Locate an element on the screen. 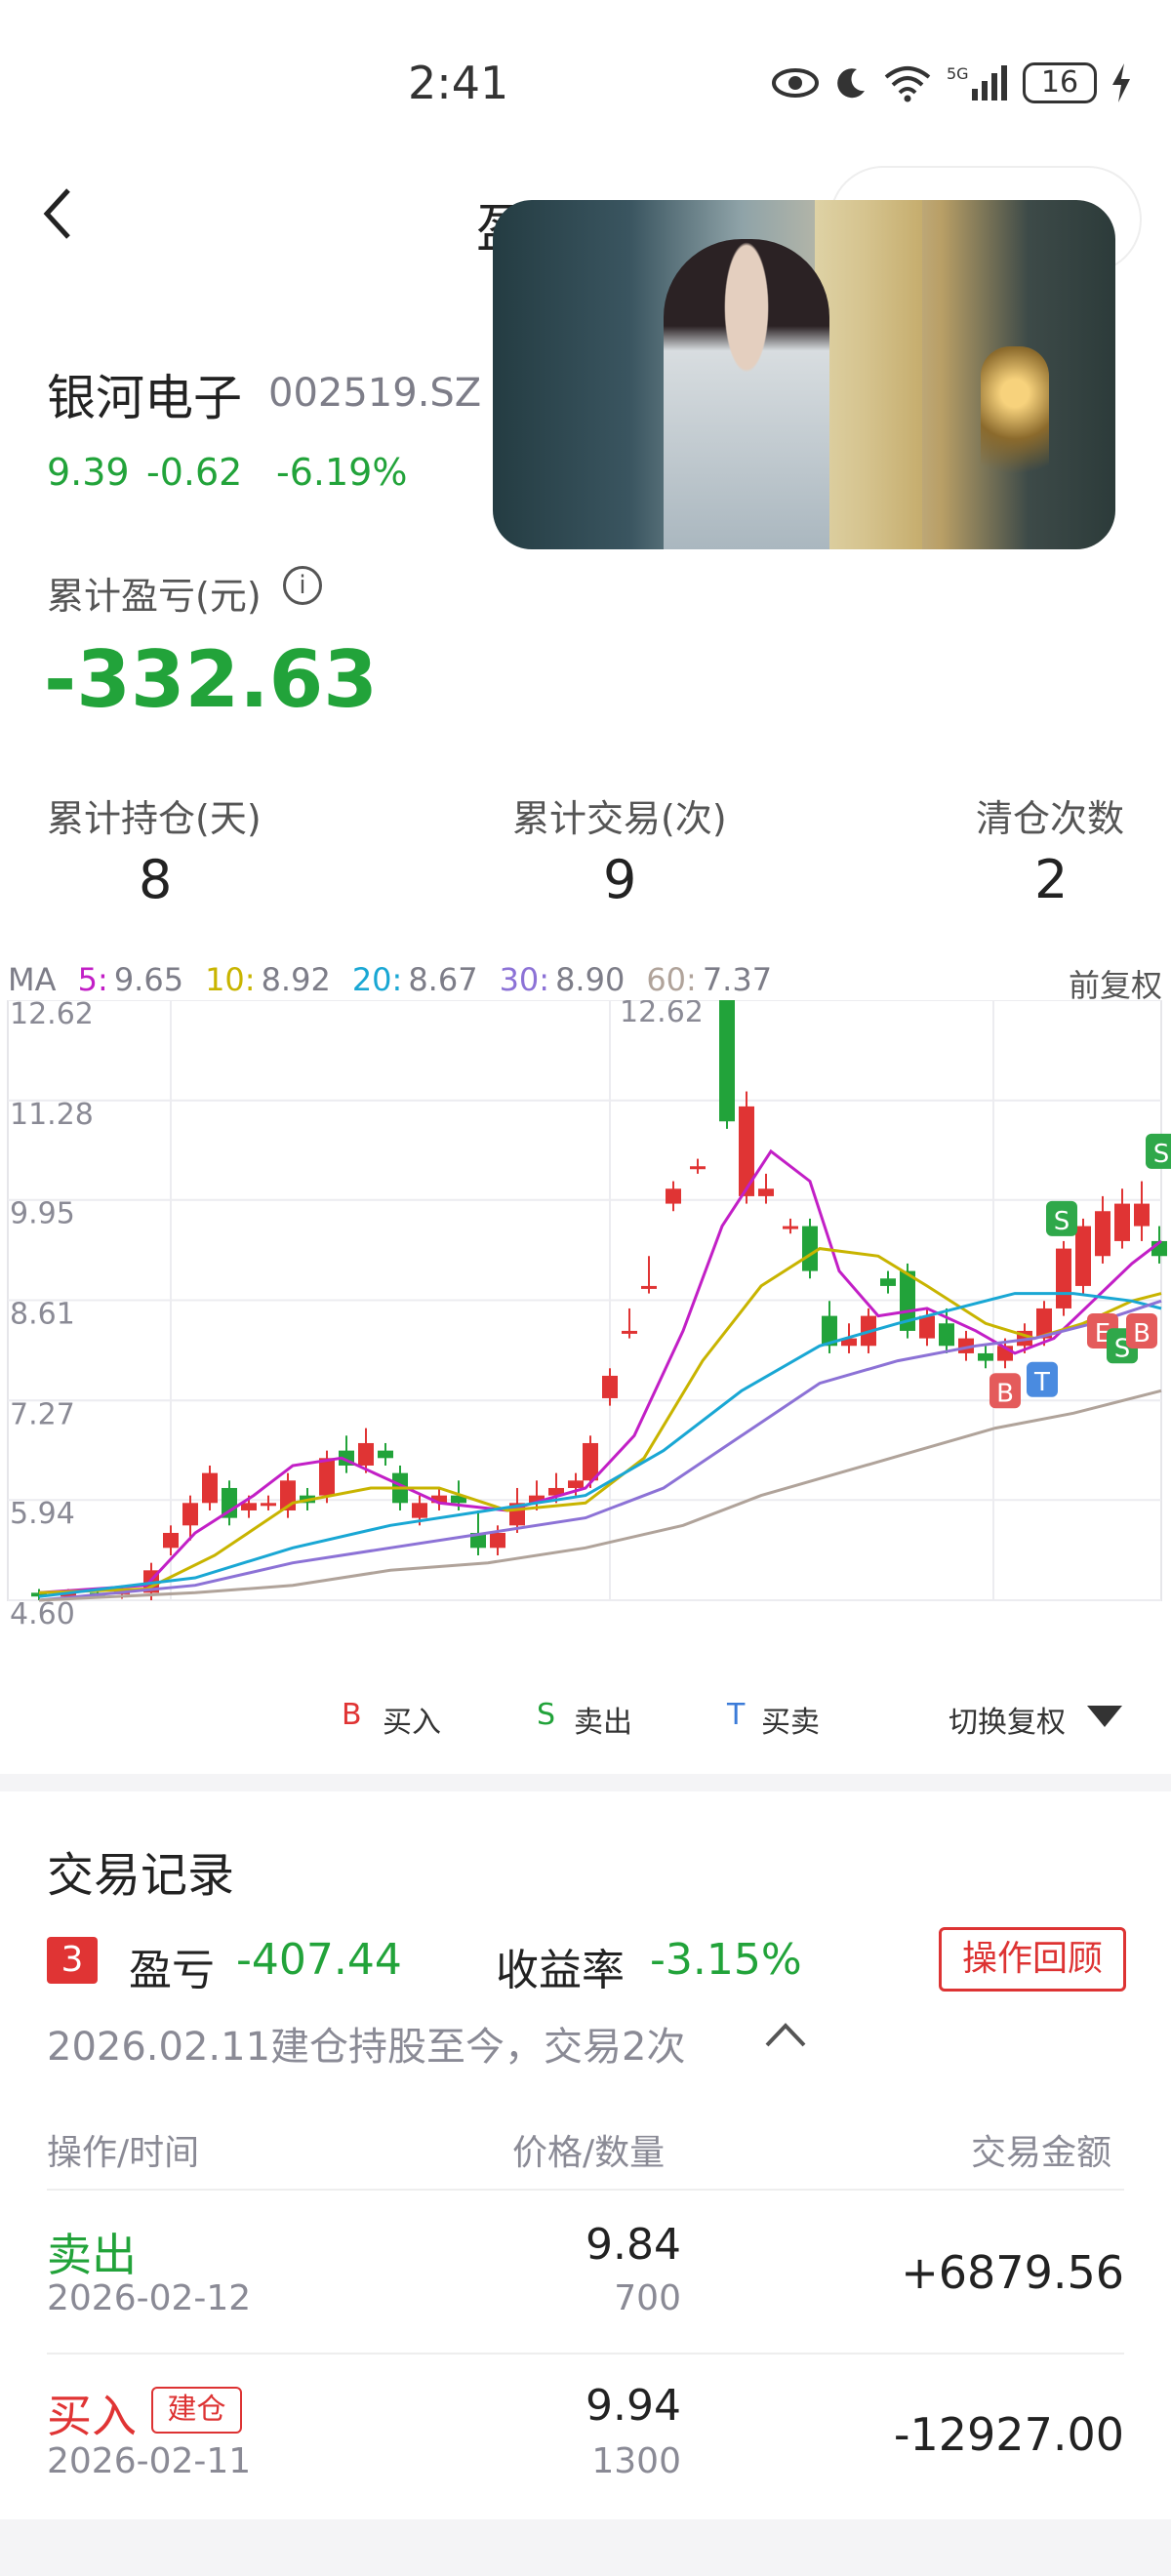  trade-type: 买入 is located at coordinates (92, 2416).